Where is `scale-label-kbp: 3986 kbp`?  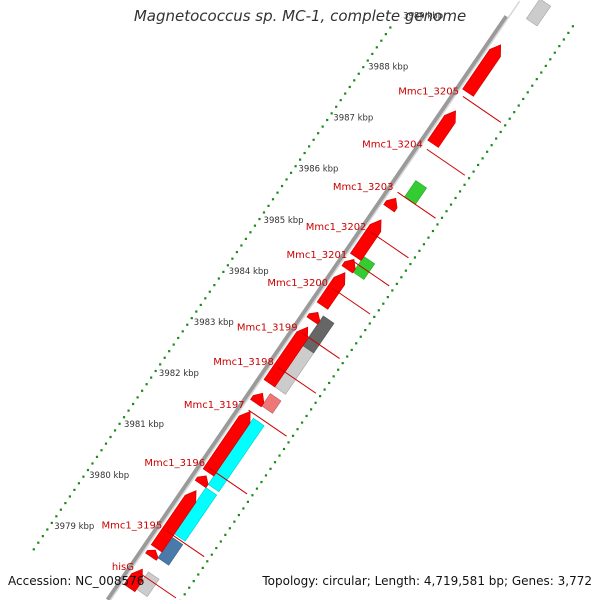
scale-label-kbp: 3986 kbp is located at coordinates (318, 170).